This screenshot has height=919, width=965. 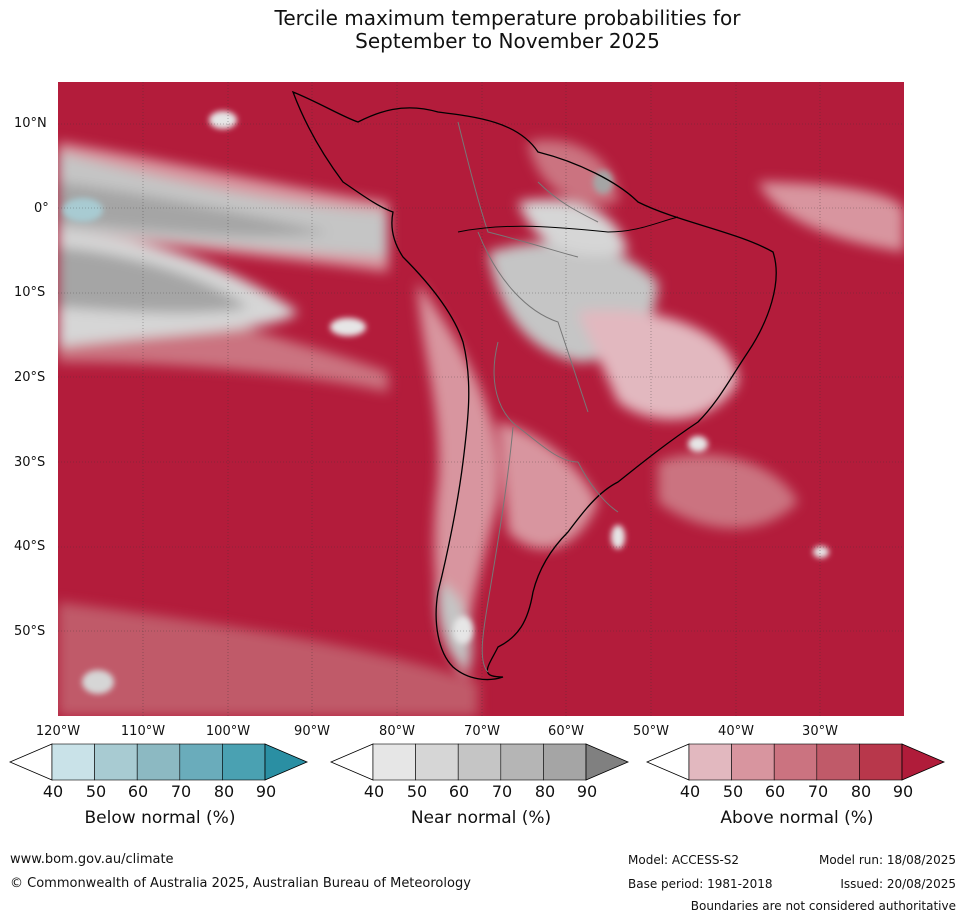 I want to click on lon-label-70w: 70°W, so click(x=482, y=731).